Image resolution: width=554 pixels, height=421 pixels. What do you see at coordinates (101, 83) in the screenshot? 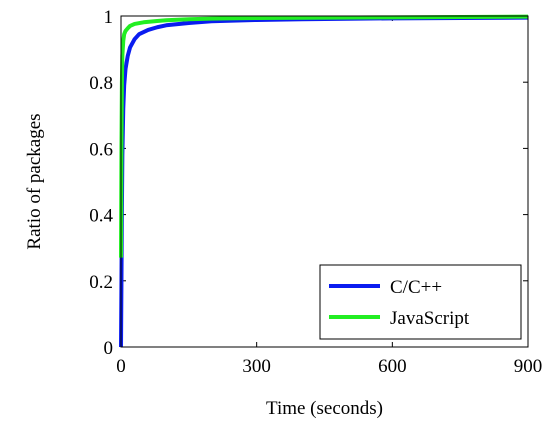
I see `y-tick-label: 0.8` at bounding box center [101, 83].